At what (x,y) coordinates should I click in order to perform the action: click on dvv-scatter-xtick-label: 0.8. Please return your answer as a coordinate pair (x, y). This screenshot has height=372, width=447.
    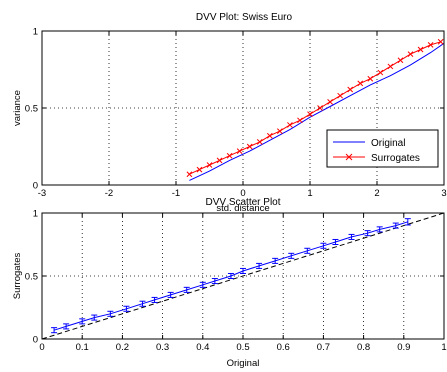
    Looking at the image, I should click on (363, 347).